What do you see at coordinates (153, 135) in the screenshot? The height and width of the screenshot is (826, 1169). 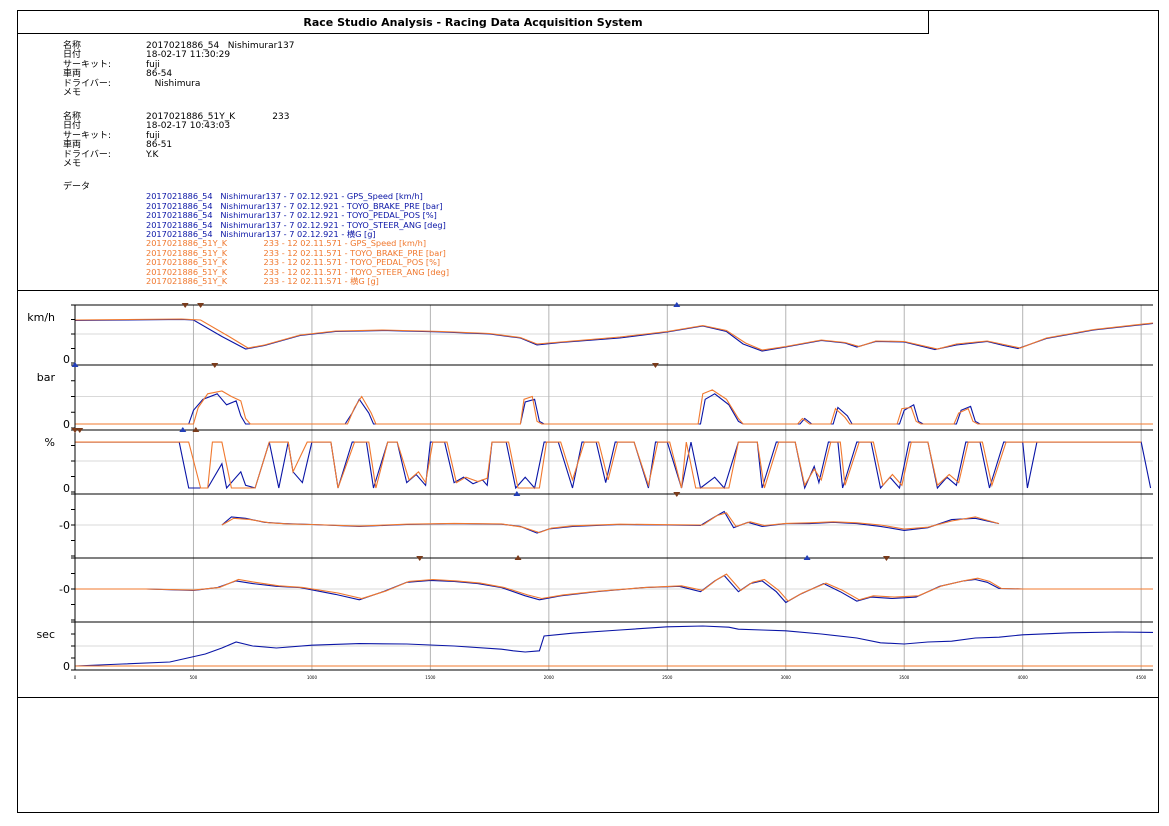 I see `session2-circuit: fuji` at bounding box center [153, 135].